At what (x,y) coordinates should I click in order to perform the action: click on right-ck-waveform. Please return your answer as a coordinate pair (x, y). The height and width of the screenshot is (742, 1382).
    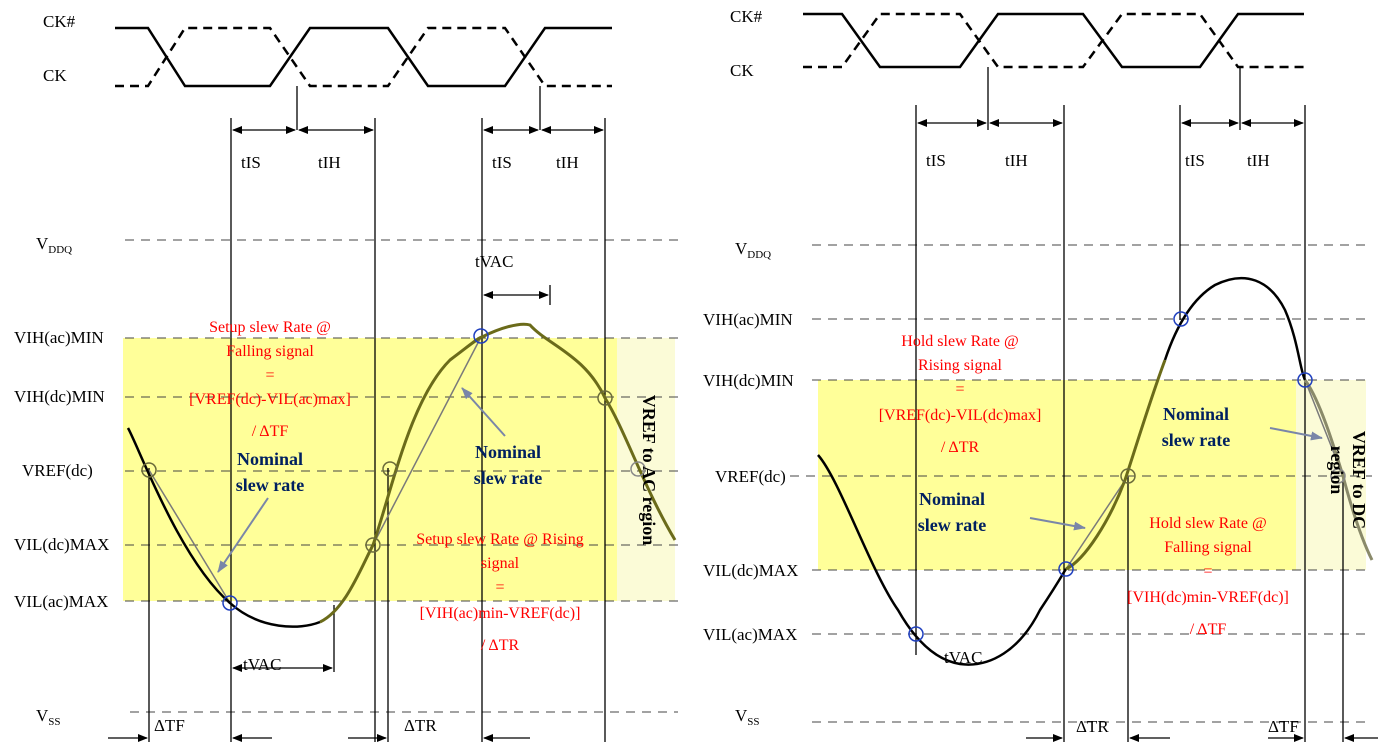
    Looking at the image, I should click on (1053, 40).